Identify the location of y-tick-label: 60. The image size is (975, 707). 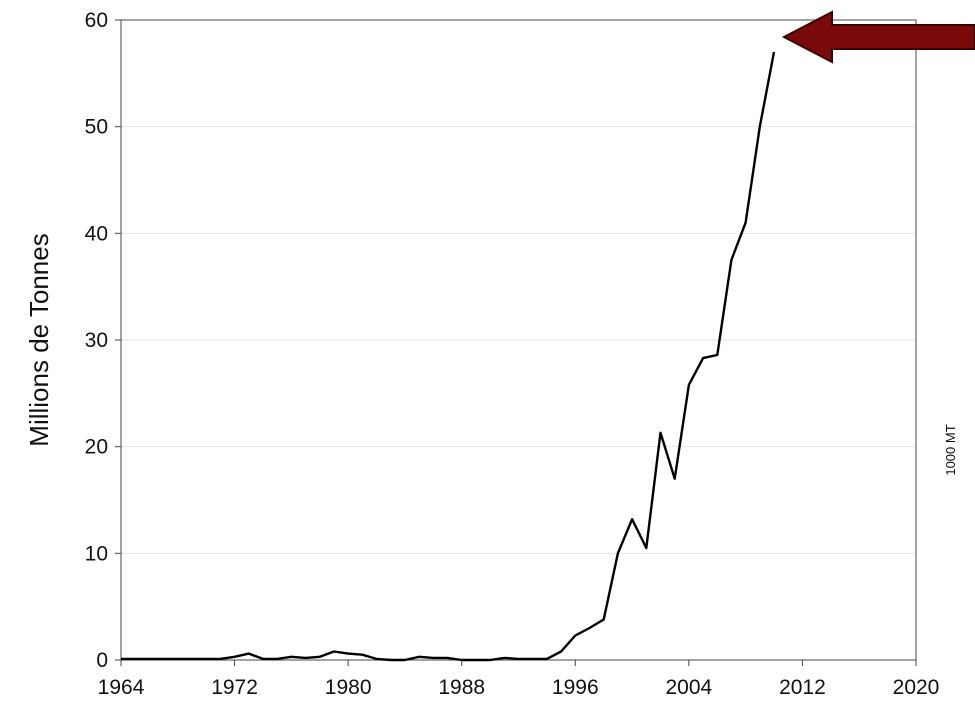
(96, 20).